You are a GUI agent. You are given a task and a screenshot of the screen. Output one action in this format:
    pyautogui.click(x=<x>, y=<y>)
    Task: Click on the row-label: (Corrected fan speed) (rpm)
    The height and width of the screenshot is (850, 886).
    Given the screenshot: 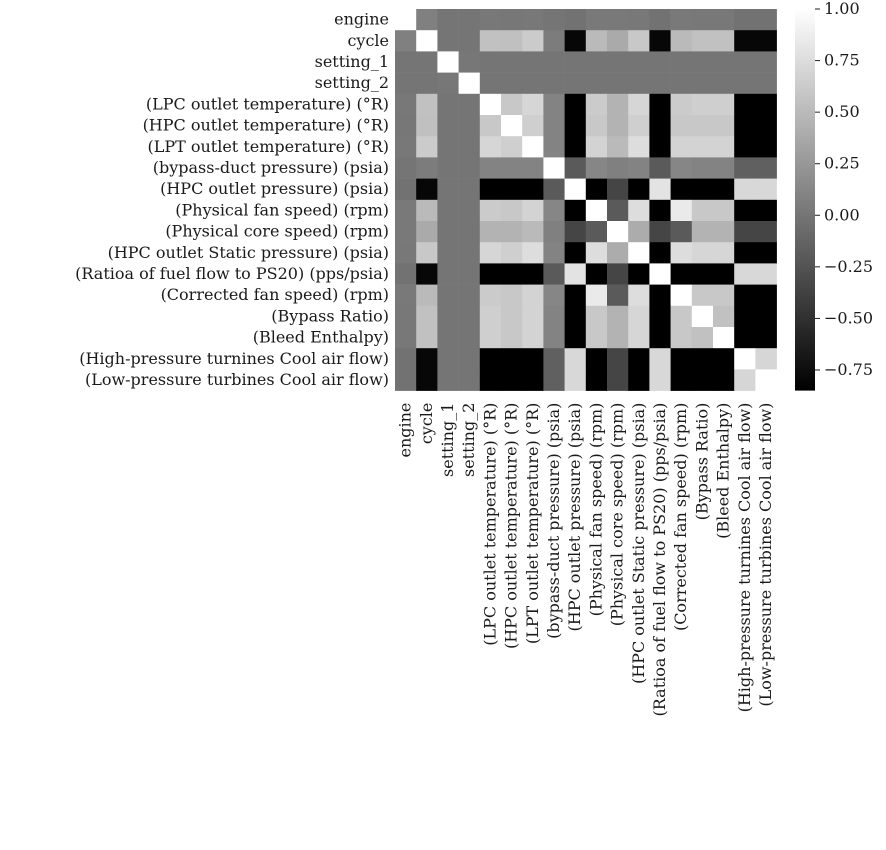 What is the action you would take?
    pyautogui.click(x=275, y=294)
    